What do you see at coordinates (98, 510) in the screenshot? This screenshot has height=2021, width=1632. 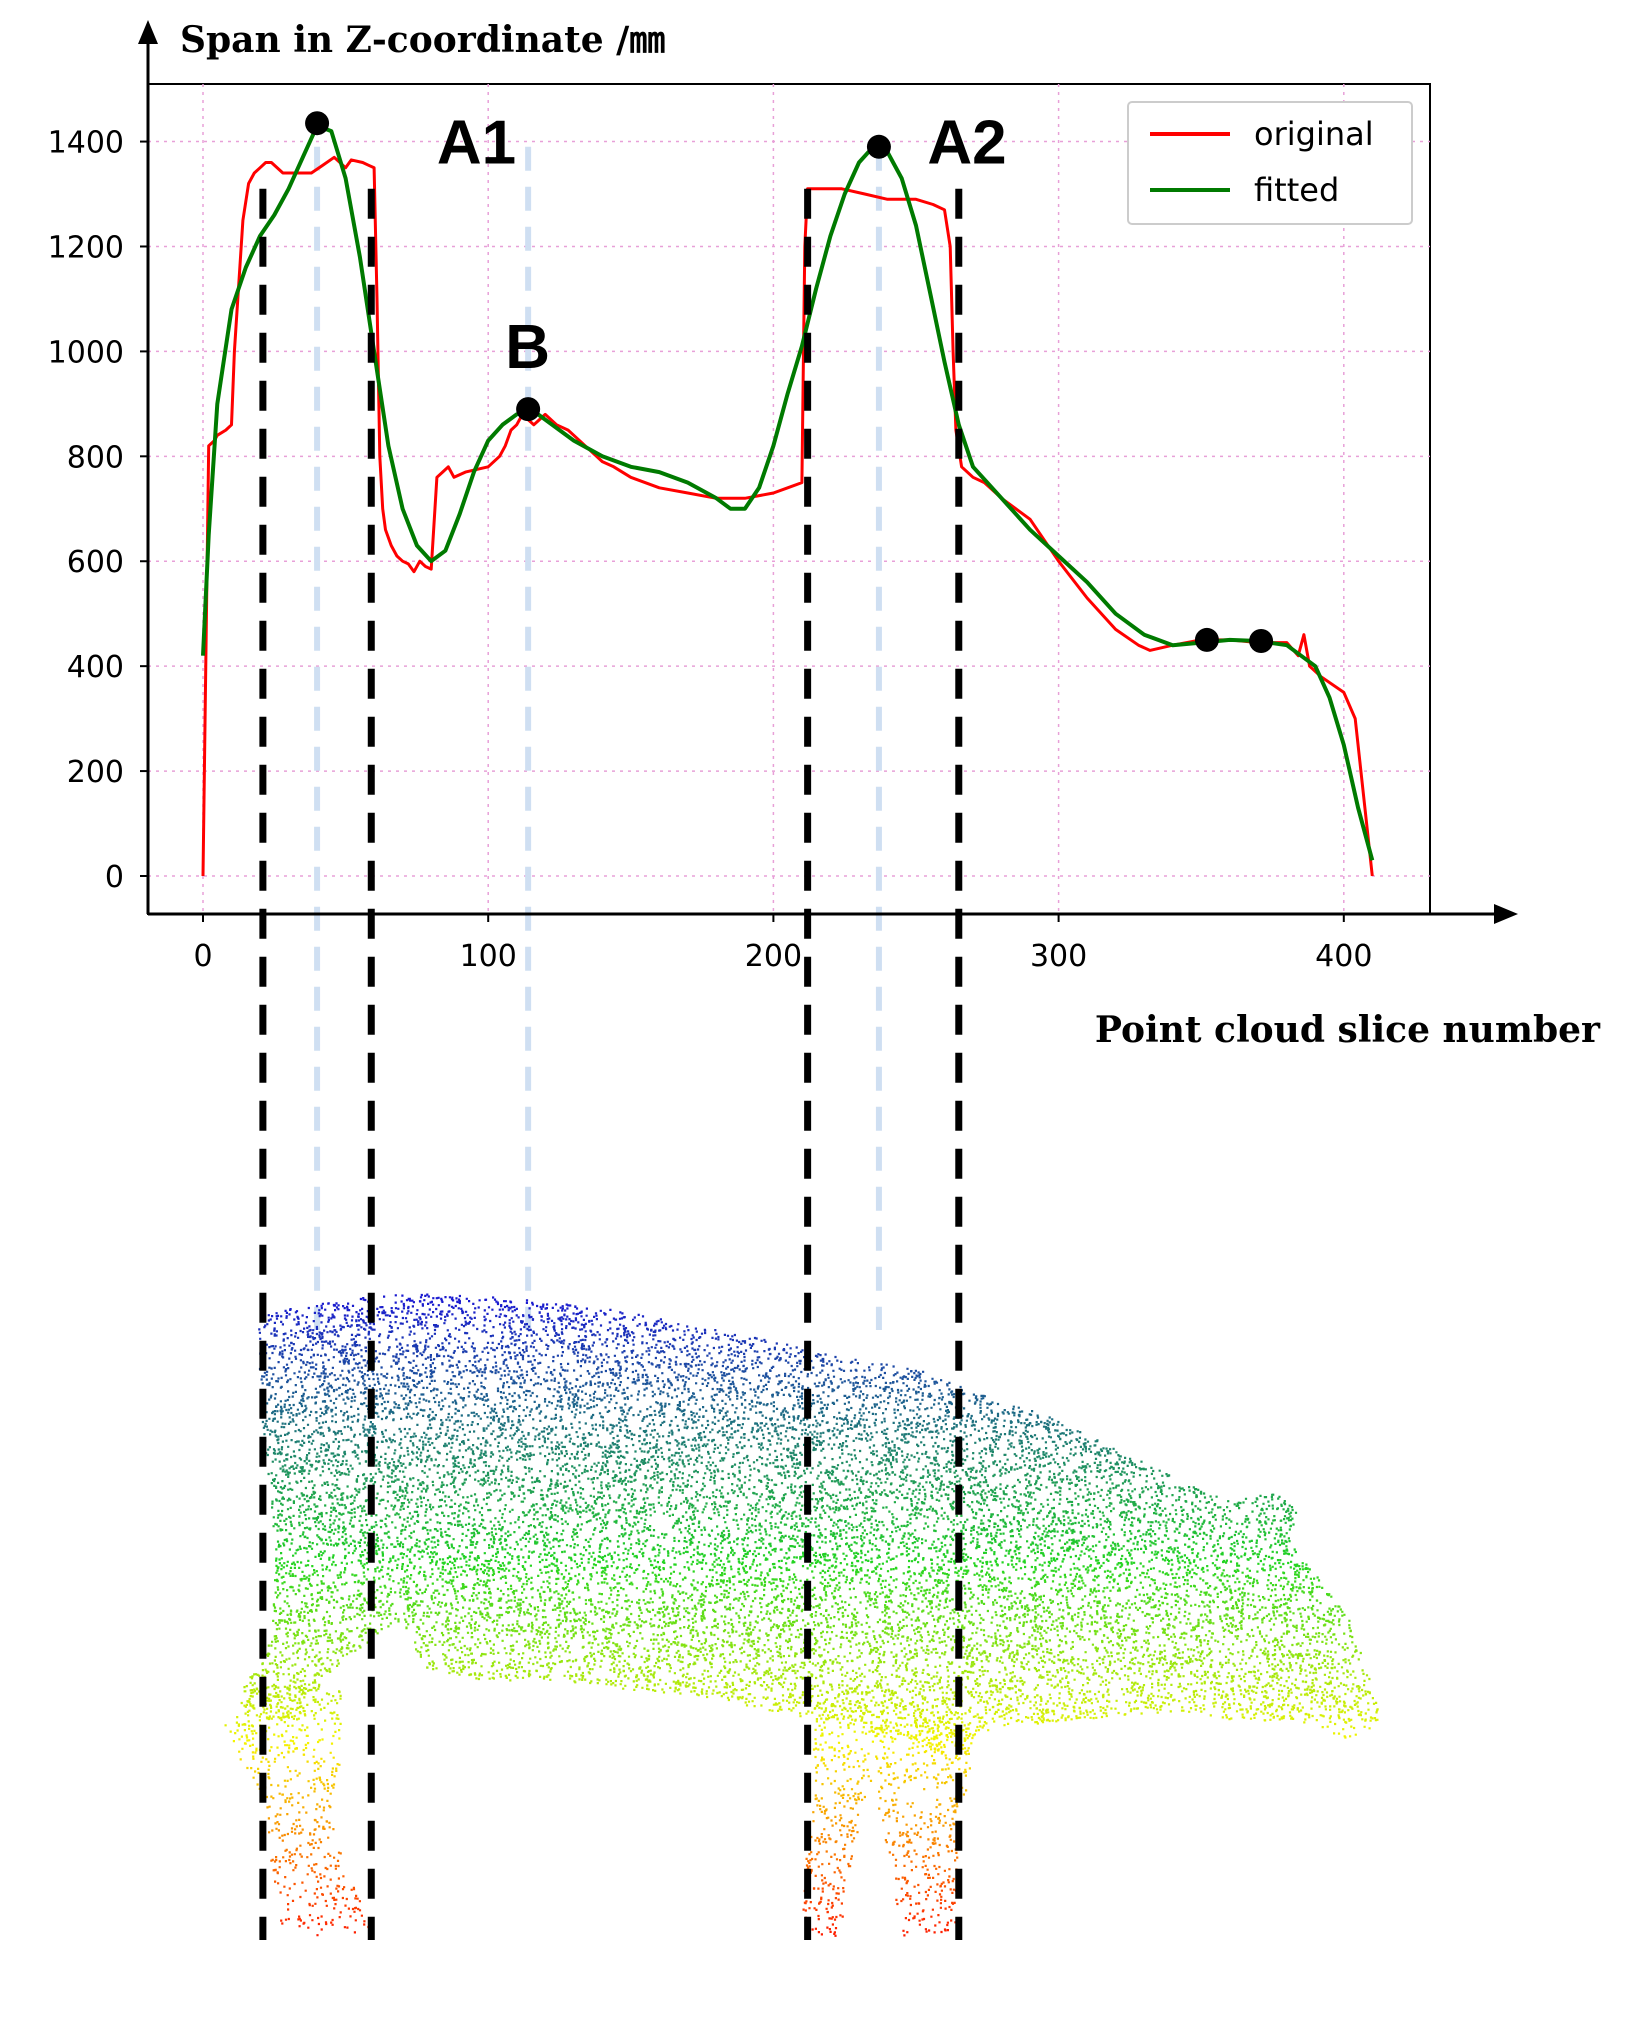 I see `y-tick-labels: 0 200 400 600 800 1000 1200 1400` at bounding box center [98, 510].